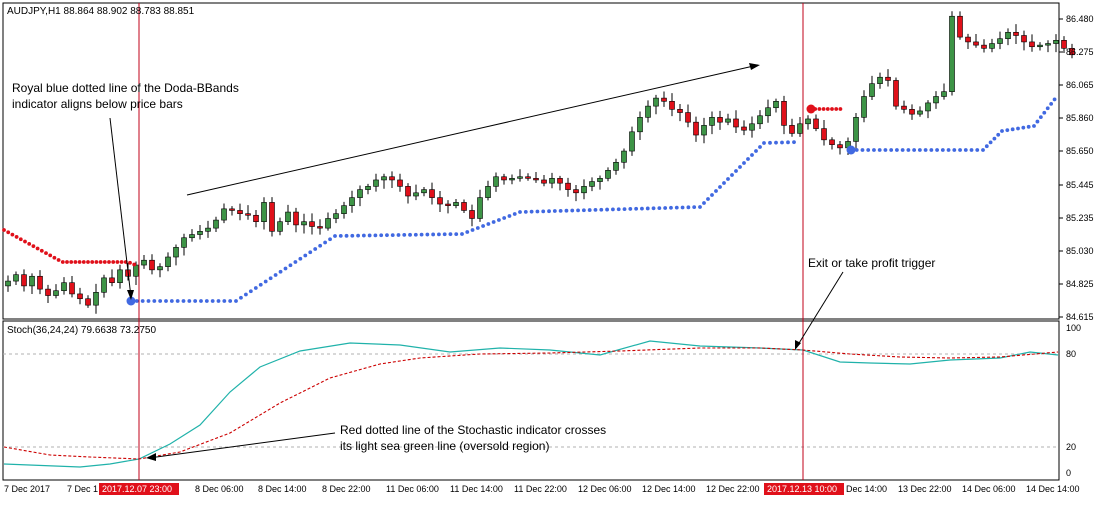  I want to click on x-tick-label: 11 Dec 22:00, so click(540, 489).